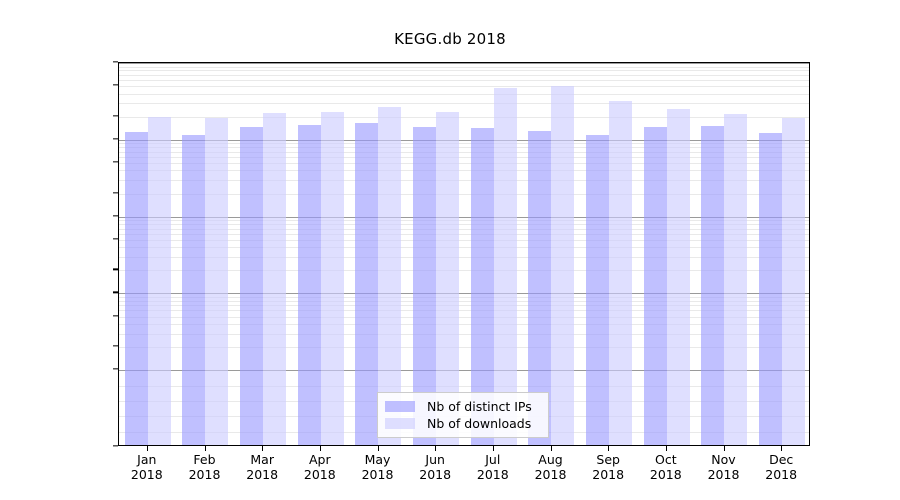 The height and width of the screenshot is (500, 900). Describe the element at coordinates (493, 459) in the screenshot. I see `x-tick-month: Jul` at that location.